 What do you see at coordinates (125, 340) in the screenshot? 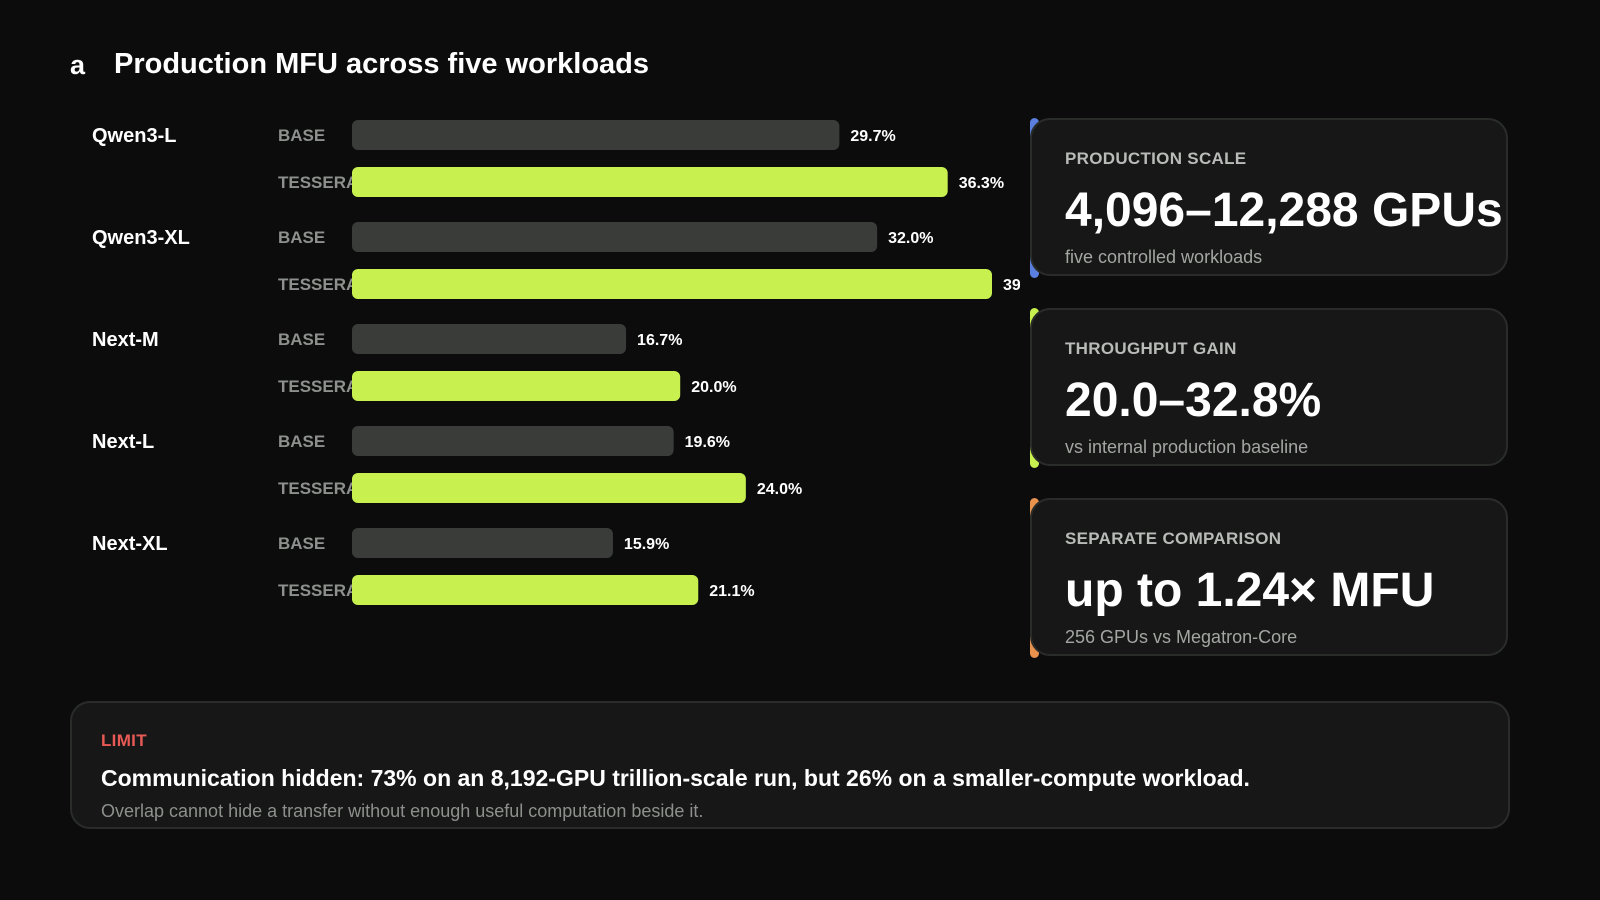
I see `category-label: Next-M` at bounding box center [125, 340].